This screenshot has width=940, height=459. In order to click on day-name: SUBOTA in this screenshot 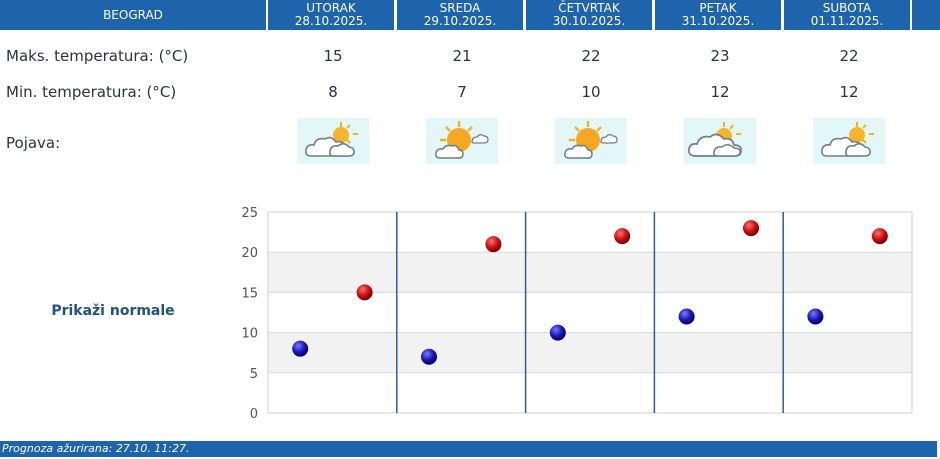, I will do `click(847, 8)`.